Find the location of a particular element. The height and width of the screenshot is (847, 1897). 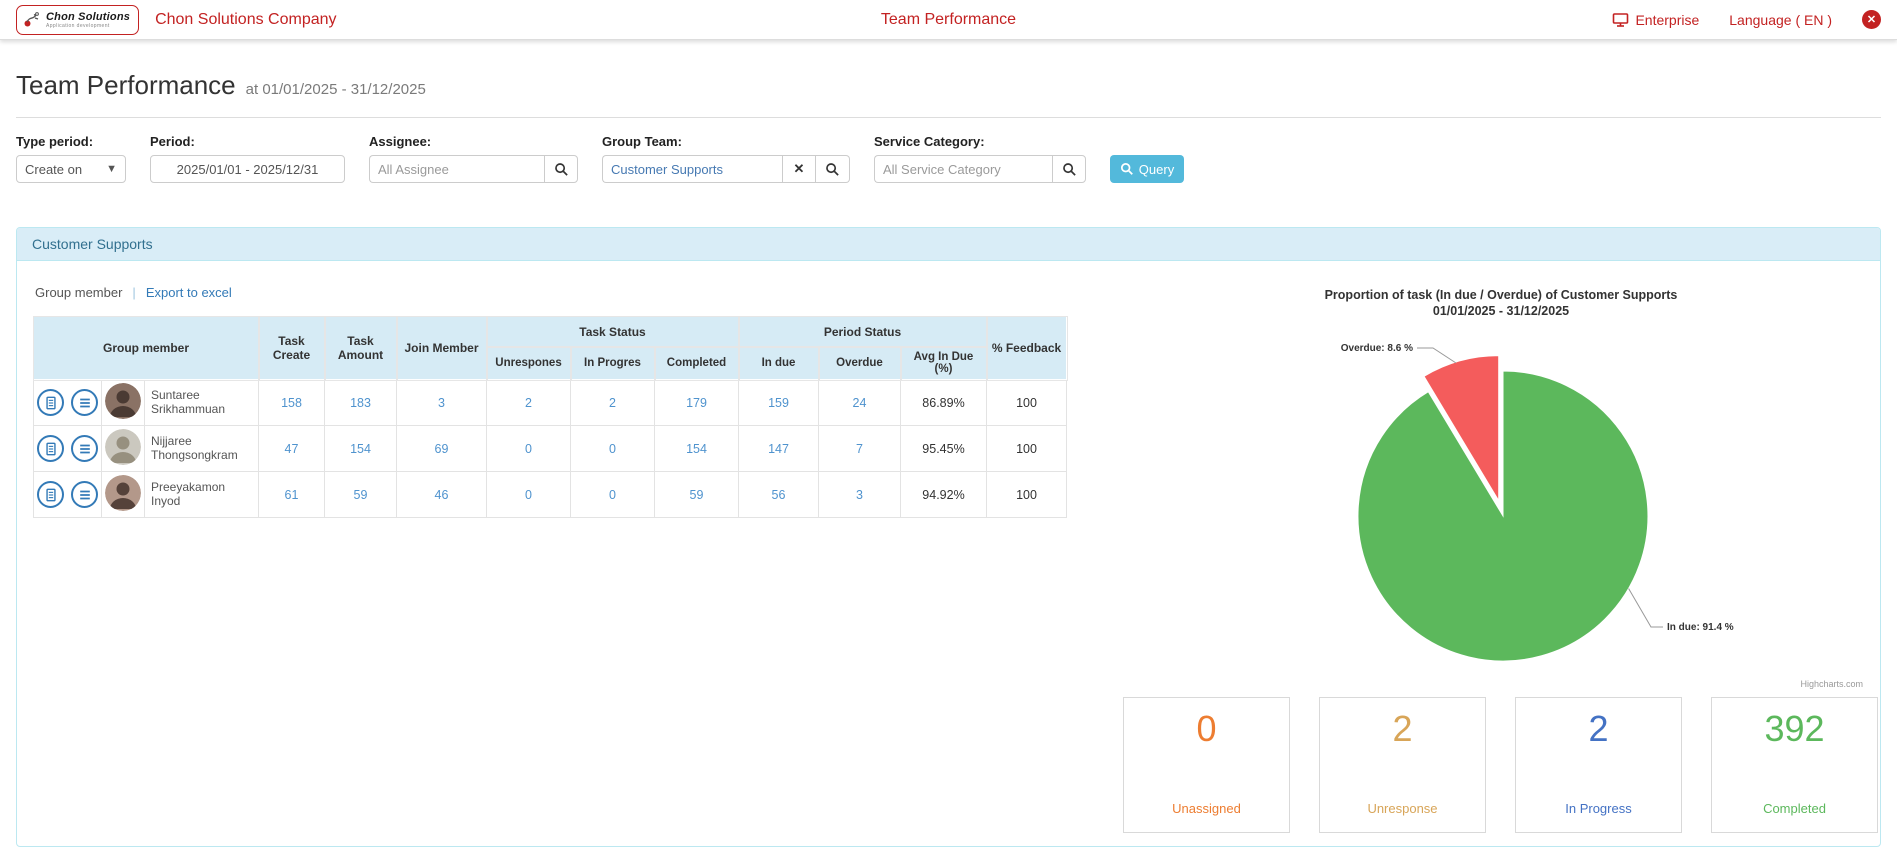

avatar is located at coordinates (123, 401).